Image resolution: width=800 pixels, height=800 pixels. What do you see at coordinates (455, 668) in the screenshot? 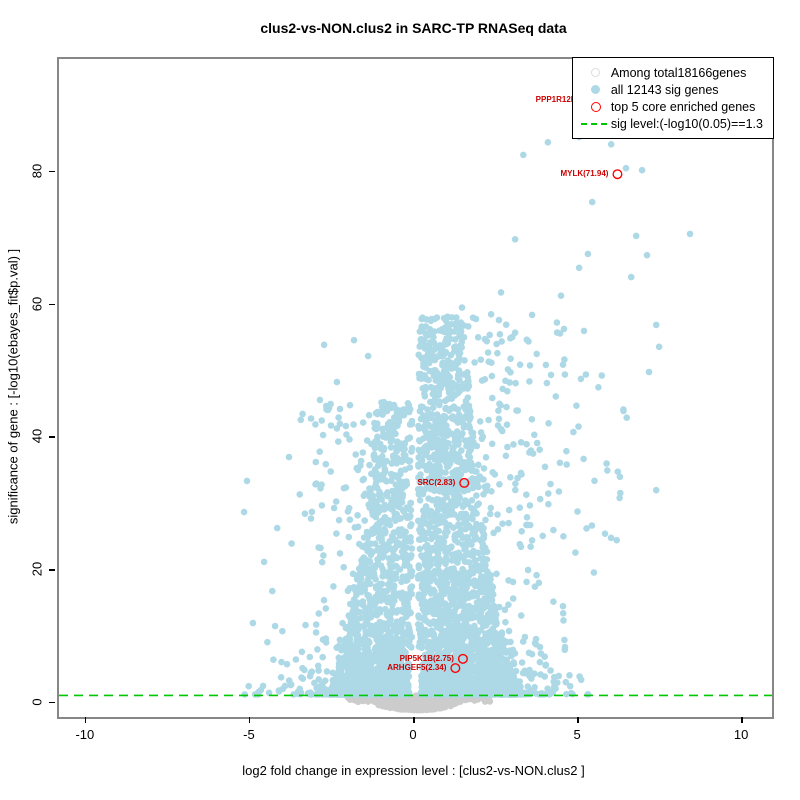
I see `gene-marker-arhgef5` at bounding box center [455, 668].